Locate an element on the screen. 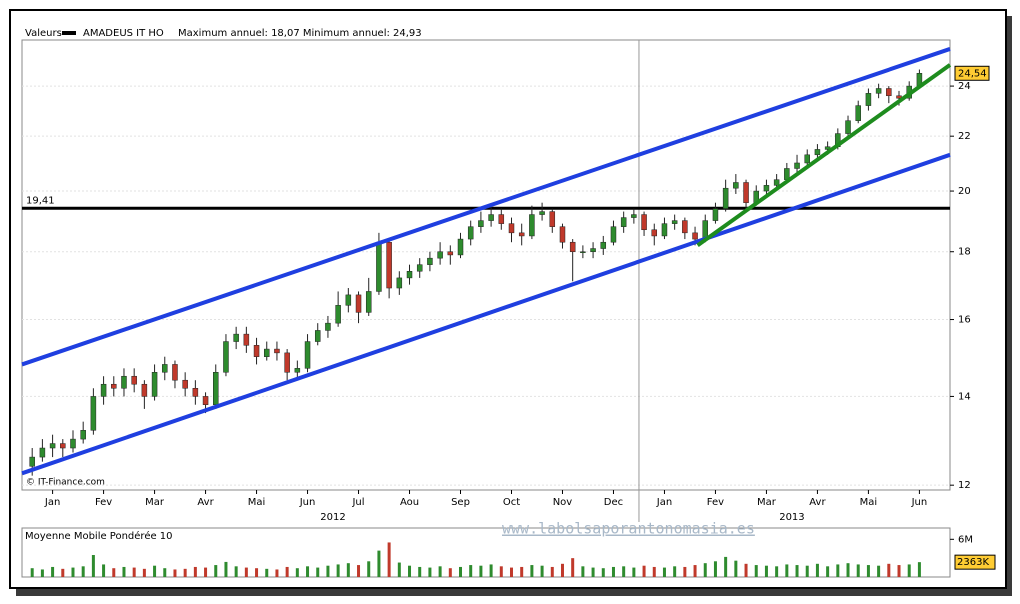 The width and height of the screenshot is (1020, 604). credit: © IT-Finance.com is located at coordinates (65, 483).